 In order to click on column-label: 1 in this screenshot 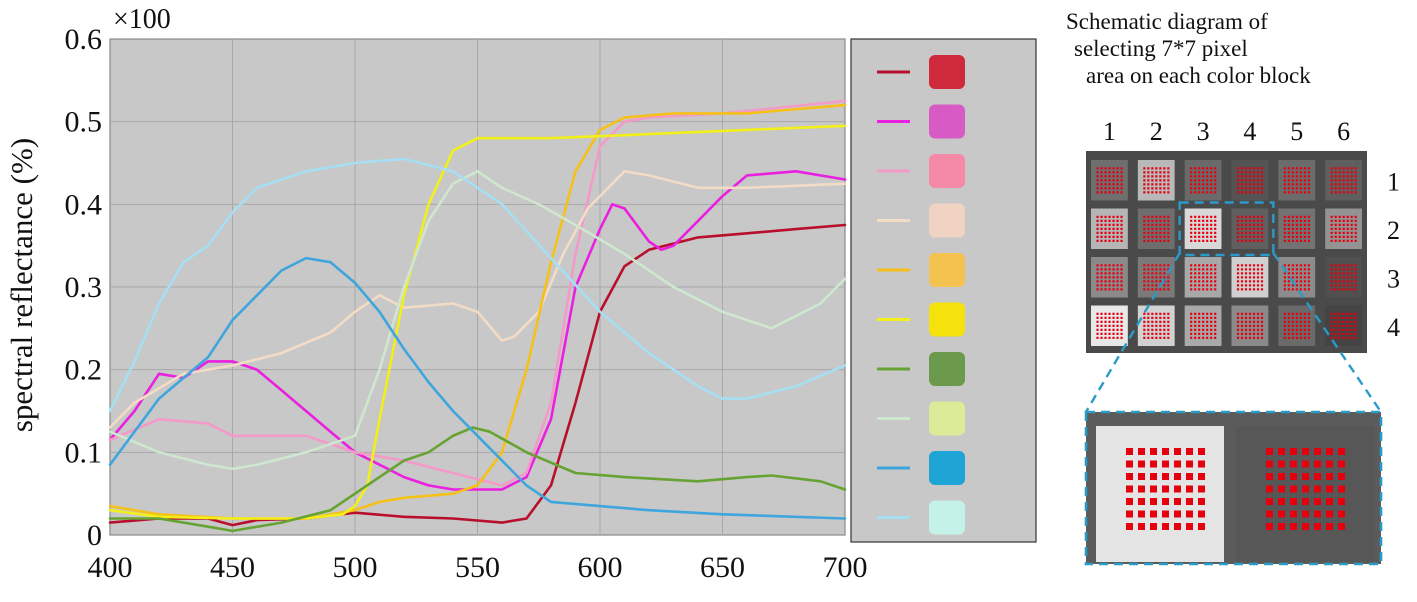, I will do `click(1109, 131)`.